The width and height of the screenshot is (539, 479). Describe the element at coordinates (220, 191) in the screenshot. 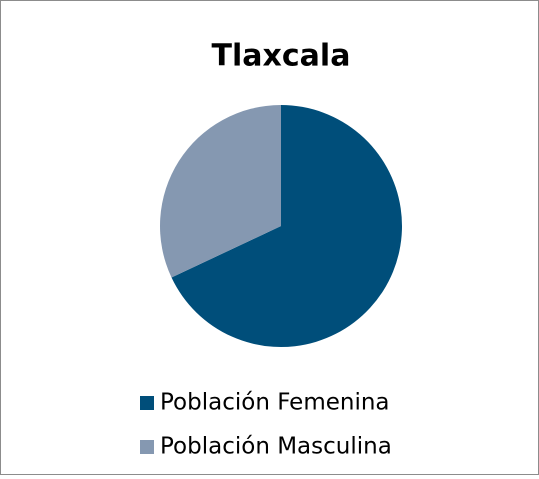

I see `pie-slice` at that location.